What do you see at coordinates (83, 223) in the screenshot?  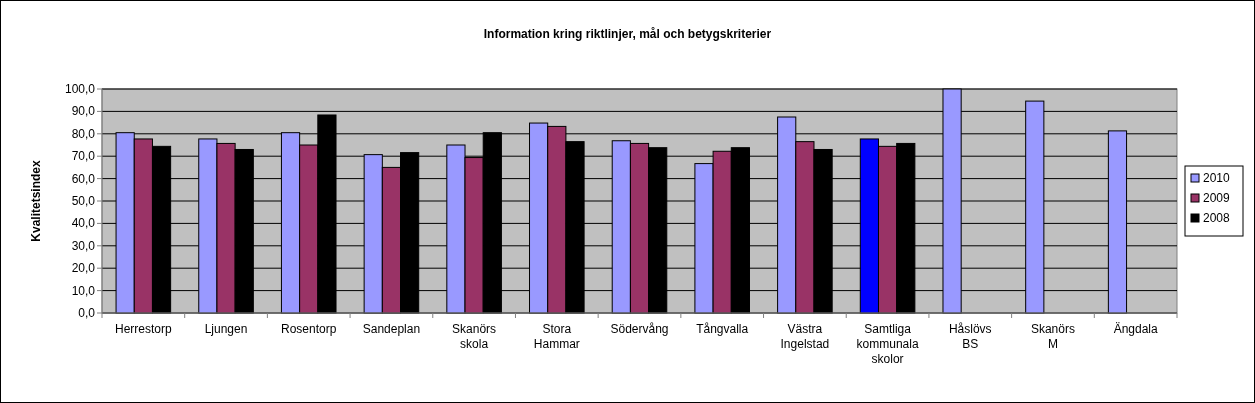 I see `y-tick-label: 40,0` at bounding box center [83, 223].